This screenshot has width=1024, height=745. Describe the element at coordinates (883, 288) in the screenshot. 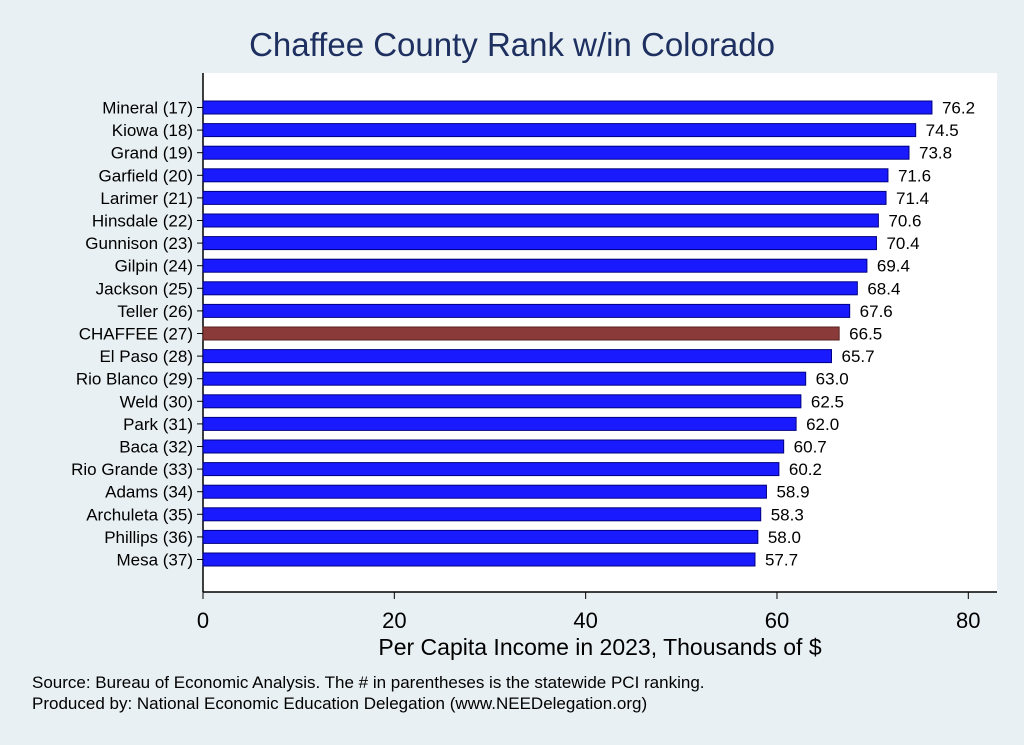

I see `value-label: 68.4` at that location.